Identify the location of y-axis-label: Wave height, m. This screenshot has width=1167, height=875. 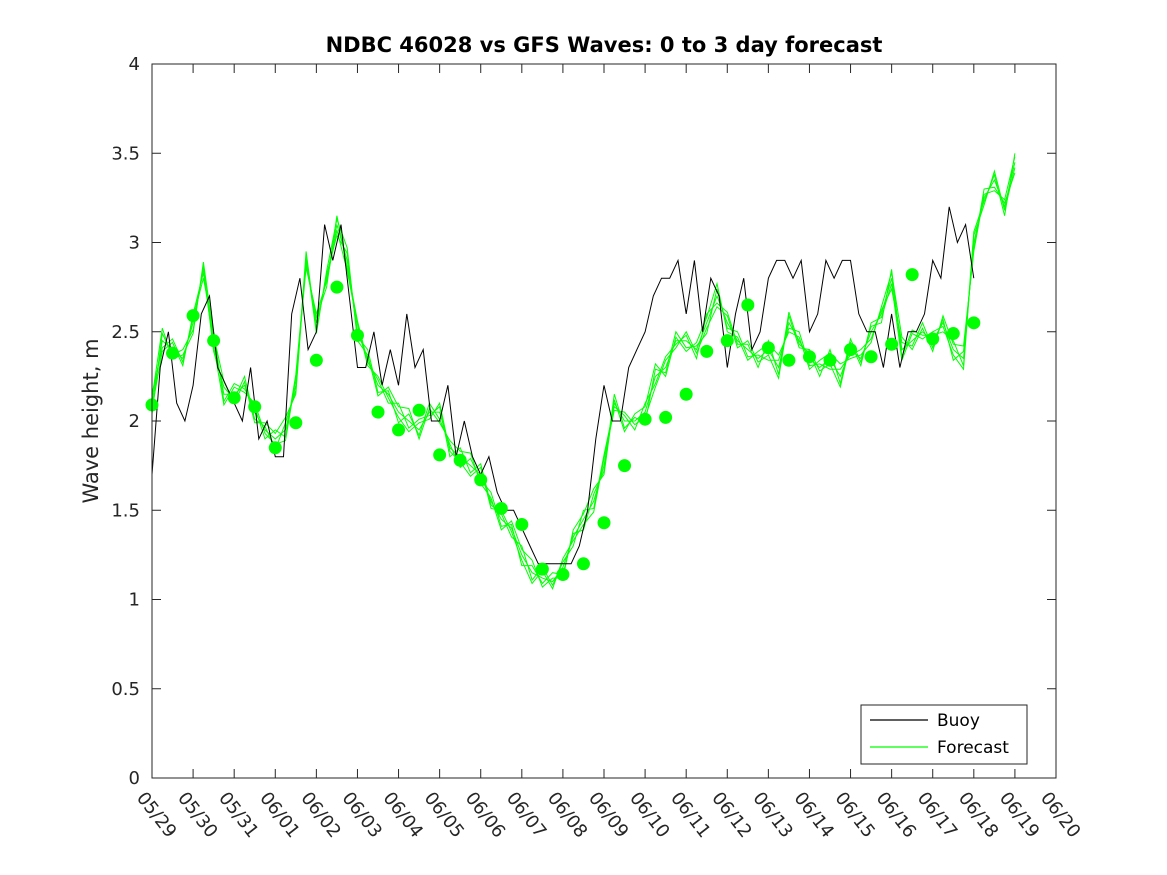
(91, 420).